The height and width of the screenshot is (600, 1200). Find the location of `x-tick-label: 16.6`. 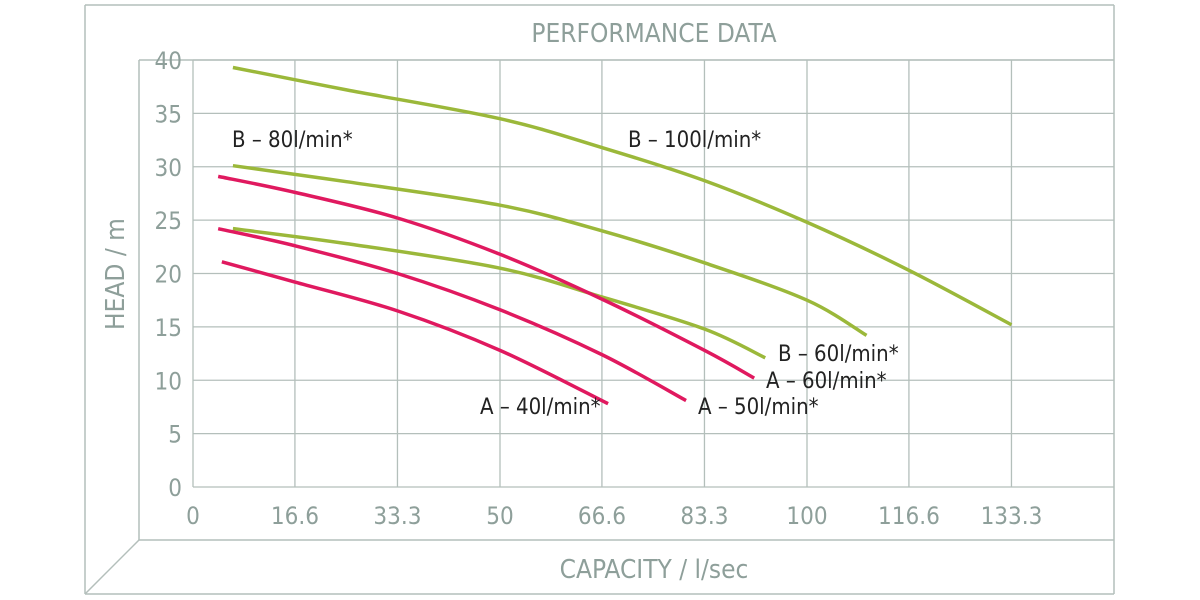

x-tick-label: 16.6 is located at coordinates (295, 516).